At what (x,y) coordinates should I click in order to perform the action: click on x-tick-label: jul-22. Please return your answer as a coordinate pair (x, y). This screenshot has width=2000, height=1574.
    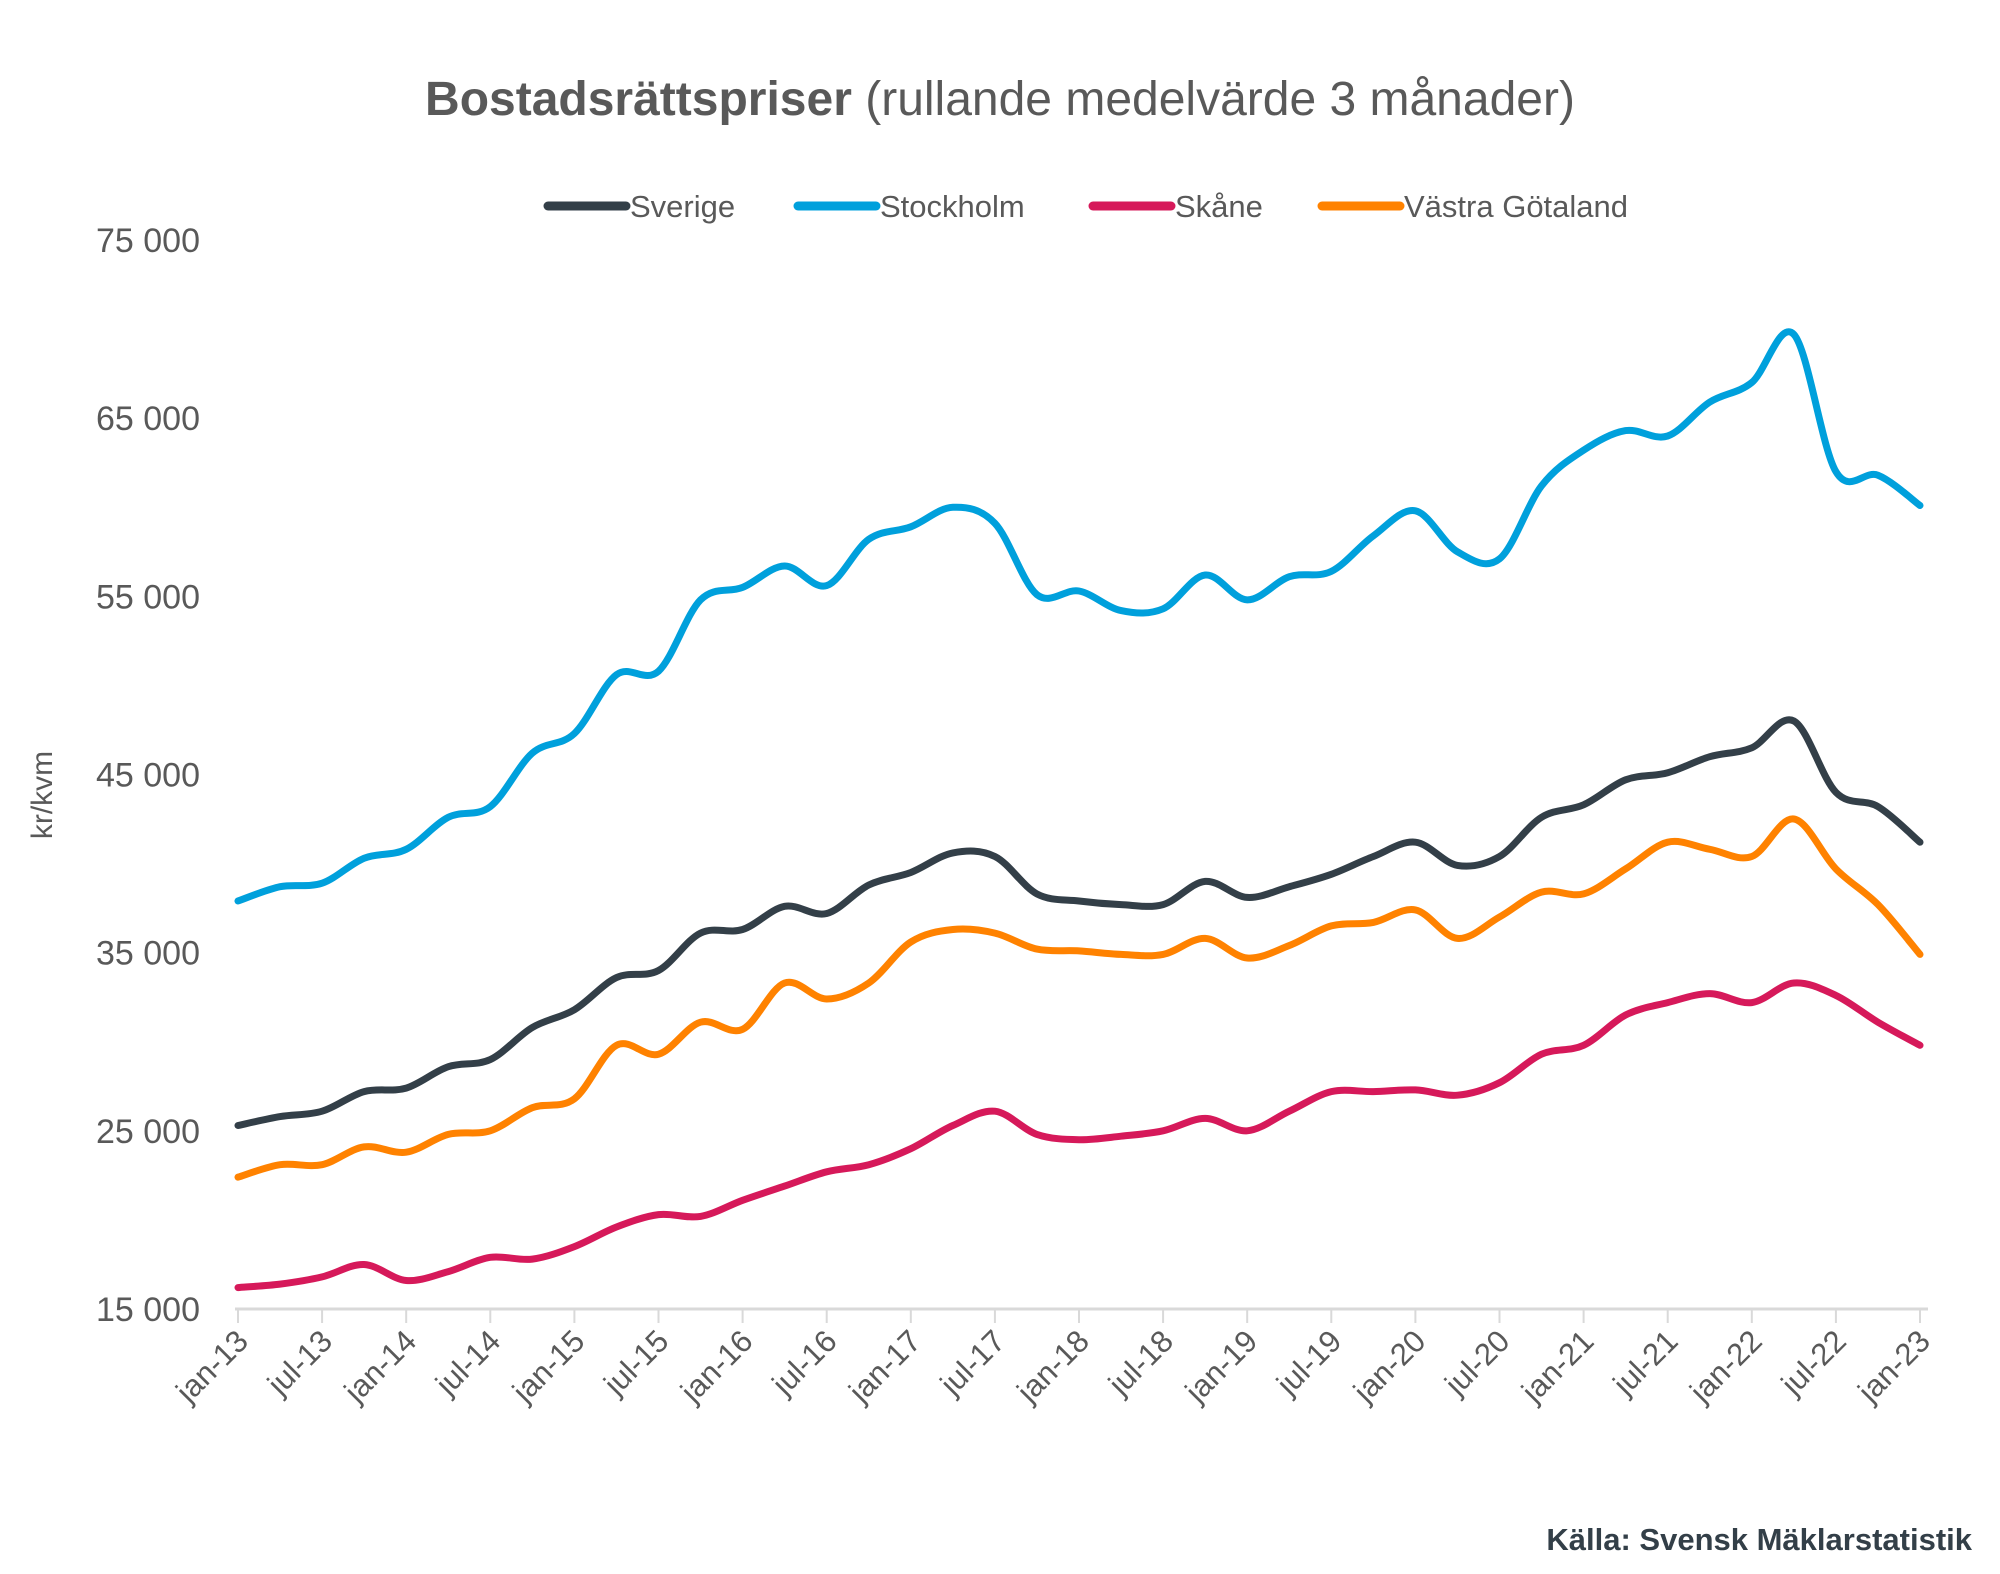
    Looking at the image, I should click on (1813, 1362).